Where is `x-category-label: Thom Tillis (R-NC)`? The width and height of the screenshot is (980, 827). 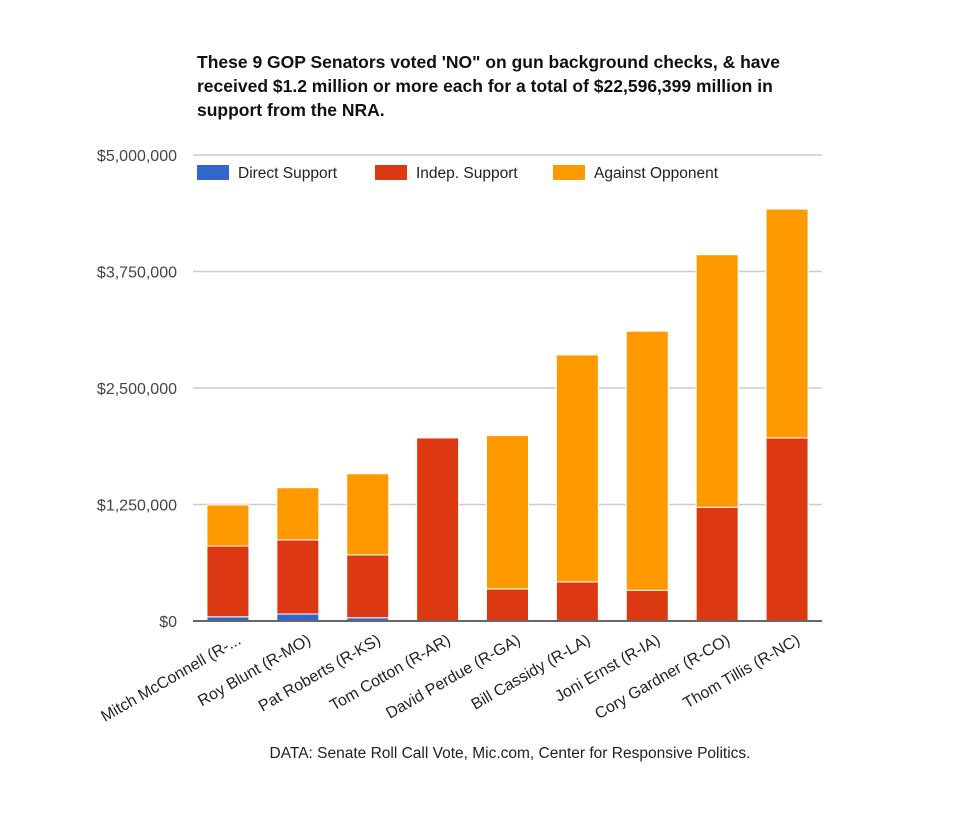
x-category-label: Thom Tillis (R-NC) is located at coordinates (742, 672).